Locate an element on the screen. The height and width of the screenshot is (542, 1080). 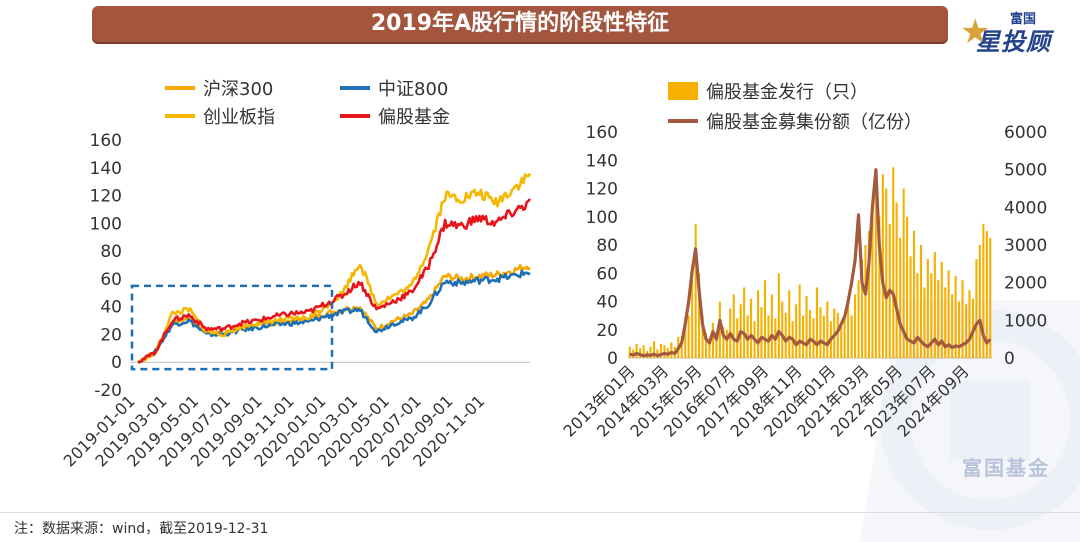
y-tick-label: 100 is located at coordinates (106, 224).